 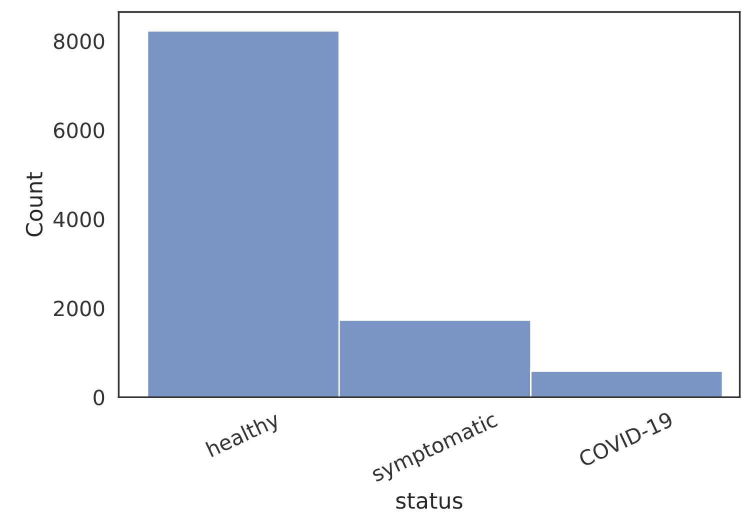 What do you see at coordinates (79, 41) in the screenshot?
I see `y-tick-label: 8000` at bounding box center [79, 41].